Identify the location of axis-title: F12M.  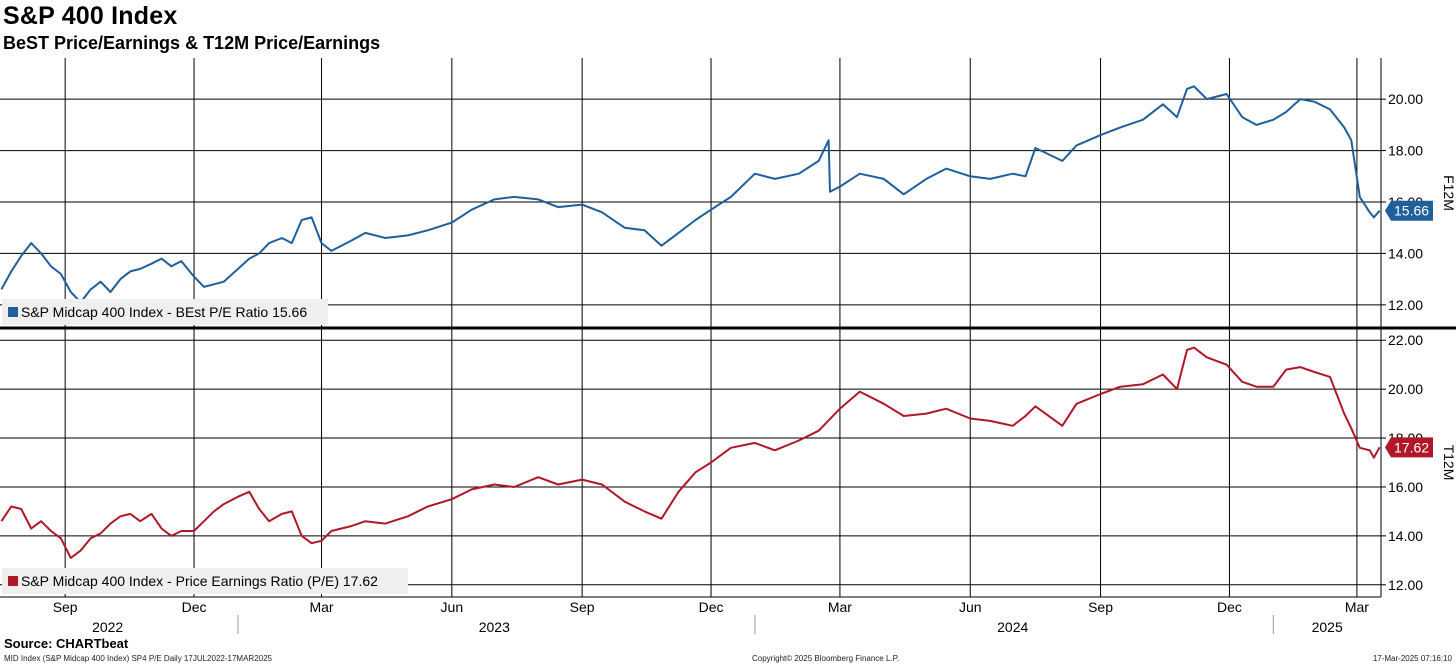
(1448, 193).